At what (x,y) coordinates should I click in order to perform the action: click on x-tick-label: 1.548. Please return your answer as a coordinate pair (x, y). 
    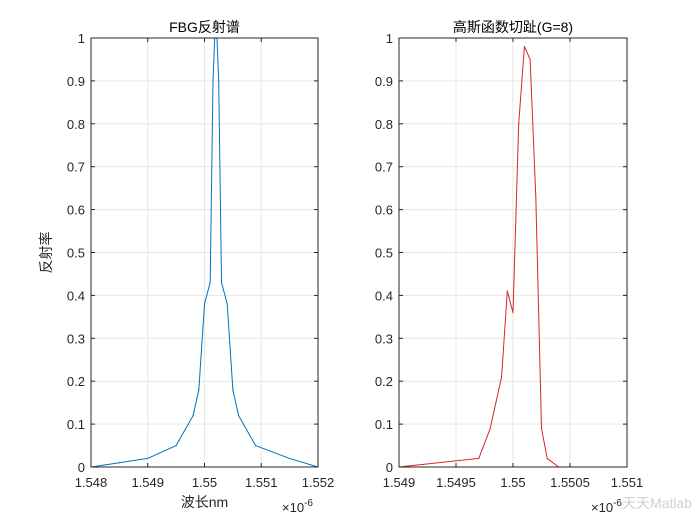
    Looking at the image, I should click on (91, 482).